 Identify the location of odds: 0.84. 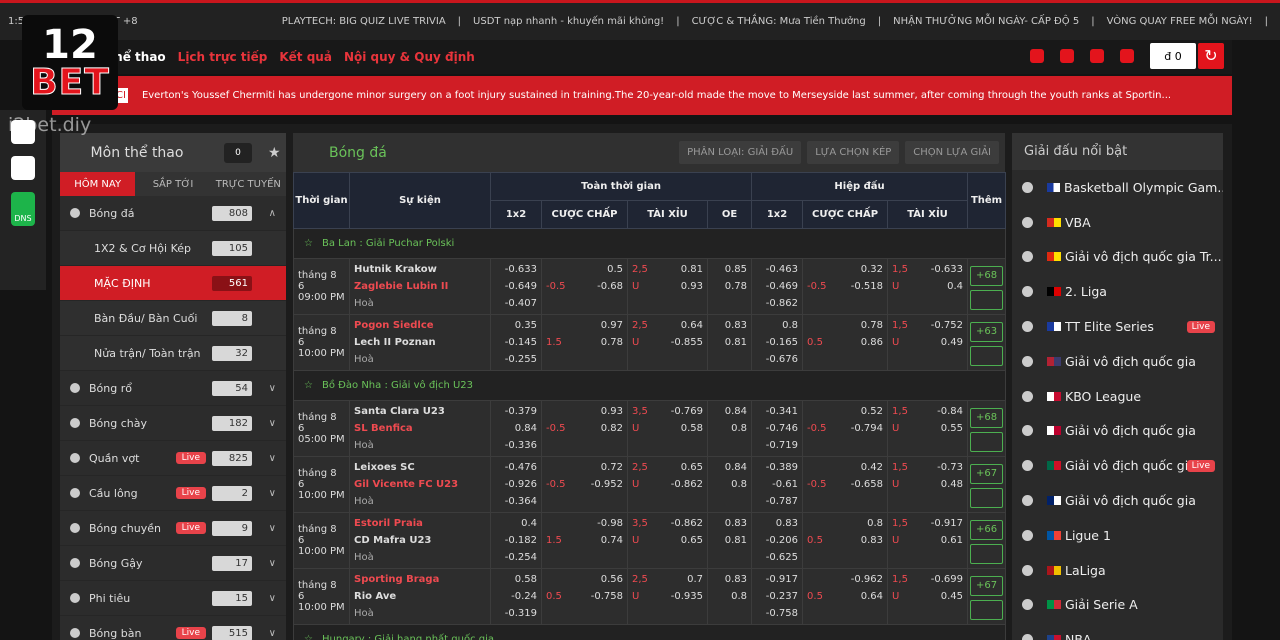
(736, 467).